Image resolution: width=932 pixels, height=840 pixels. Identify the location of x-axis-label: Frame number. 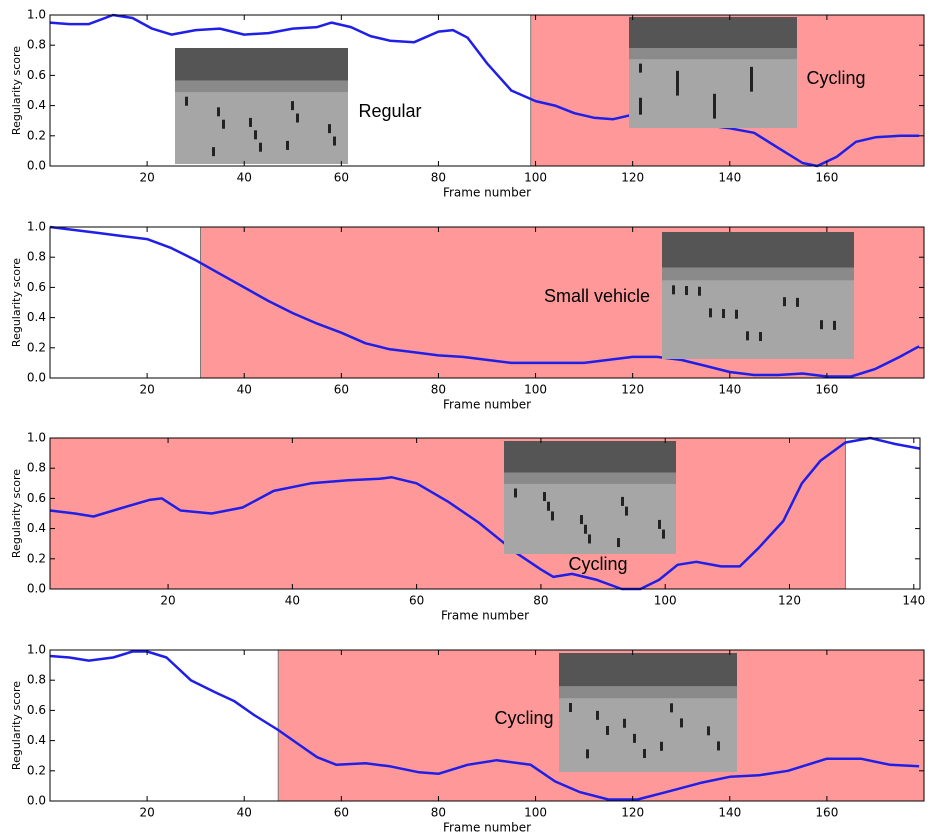
(485, 616).